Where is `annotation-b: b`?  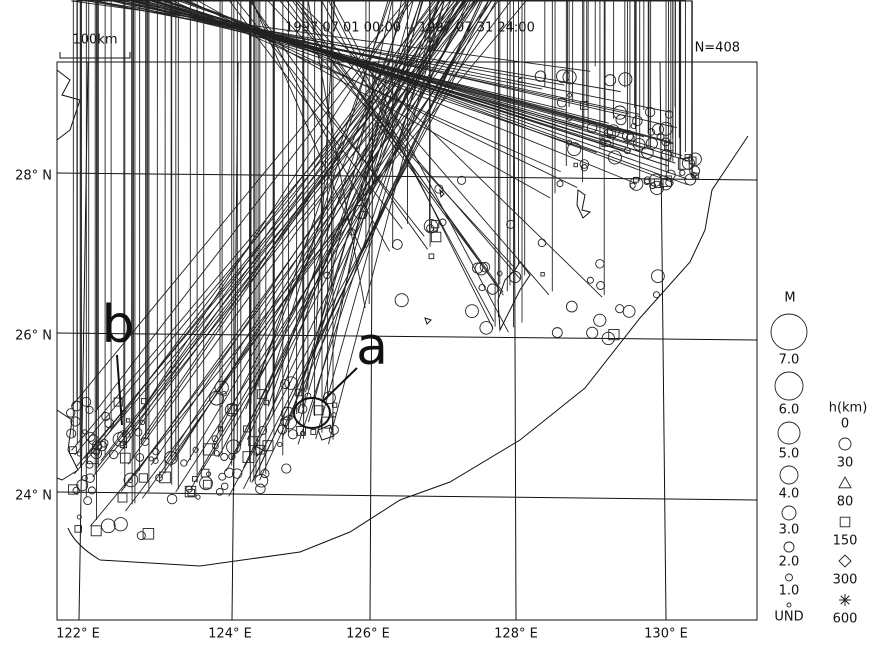 annotation-b: b is located at coordinates (118, 360).